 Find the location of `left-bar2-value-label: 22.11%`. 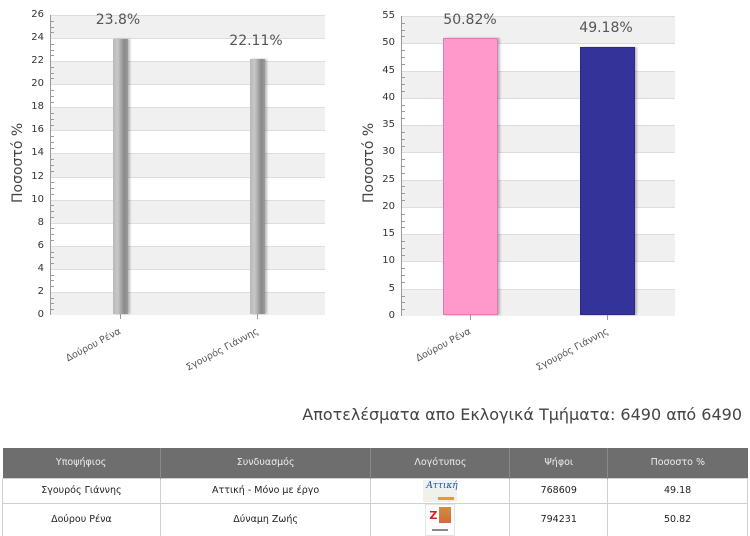

left-bar2-value-label: 22.11% is located at coordinates (256, 41).